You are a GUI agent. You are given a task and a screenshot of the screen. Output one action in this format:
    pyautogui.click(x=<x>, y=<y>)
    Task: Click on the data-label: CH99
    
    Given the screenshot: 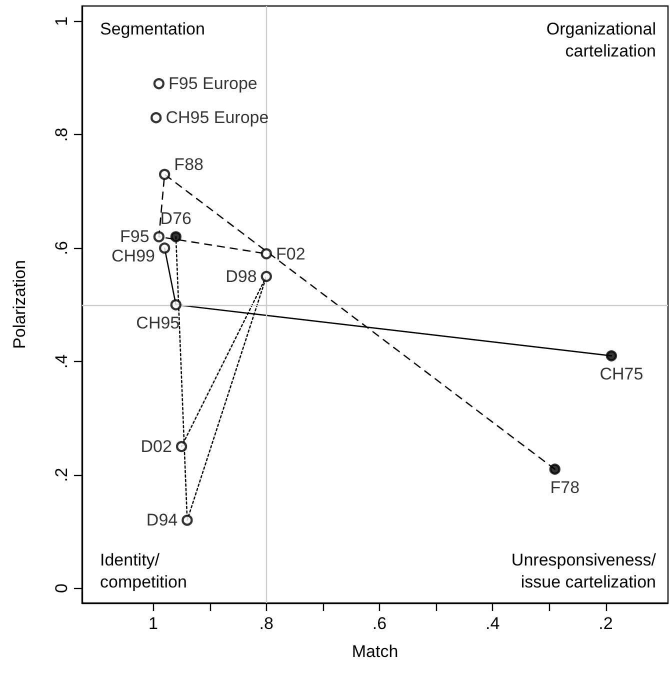 What is the action you would take?
    pyautogui.click(x=133, y=256)
    